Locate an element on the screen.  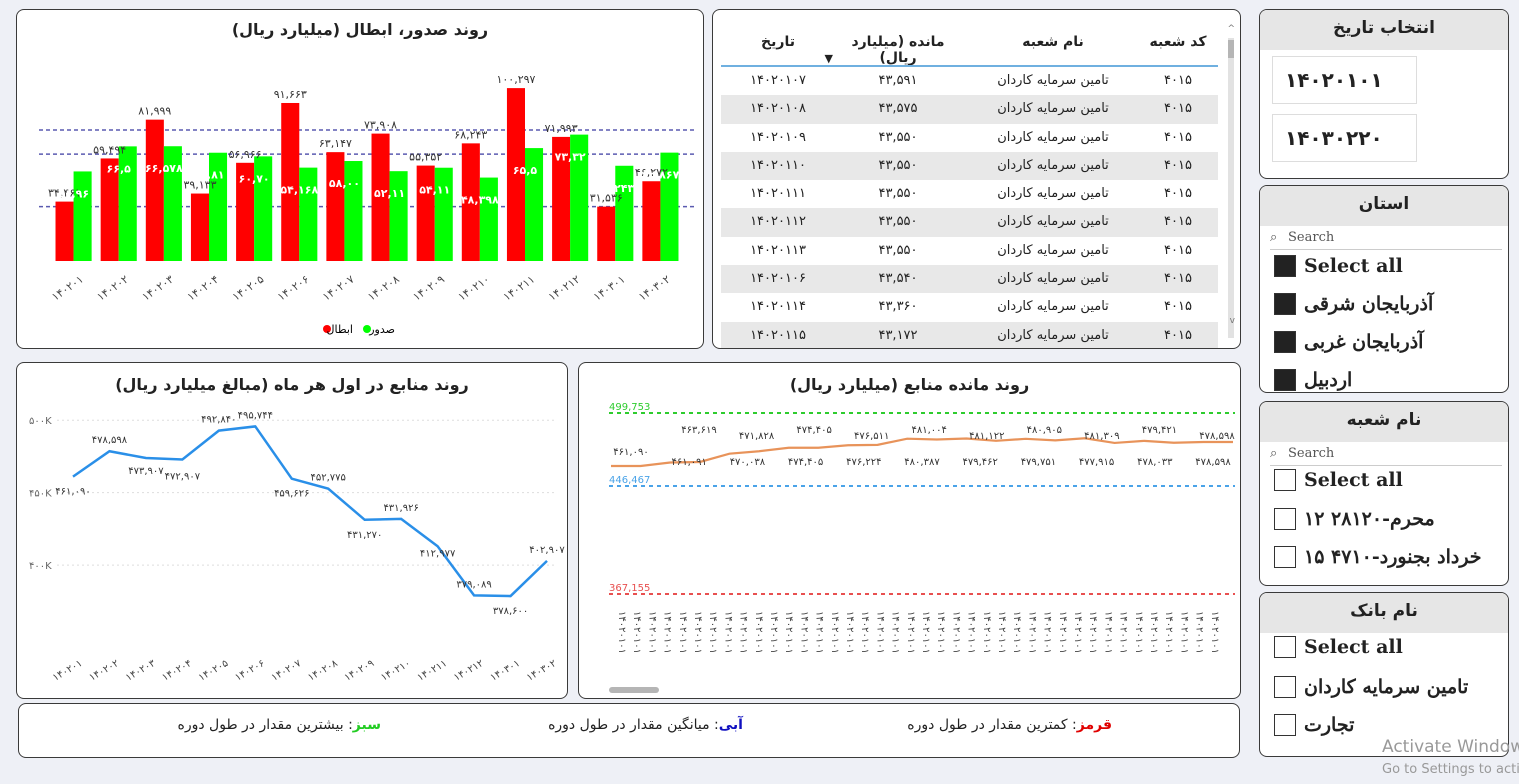
table-row: ۴۰۱۵ تامین سرمایه کاردان ۴۳,۵۵۰ ۱۴۰۲۰۱۱۱ is located at coordinates (969, 194).